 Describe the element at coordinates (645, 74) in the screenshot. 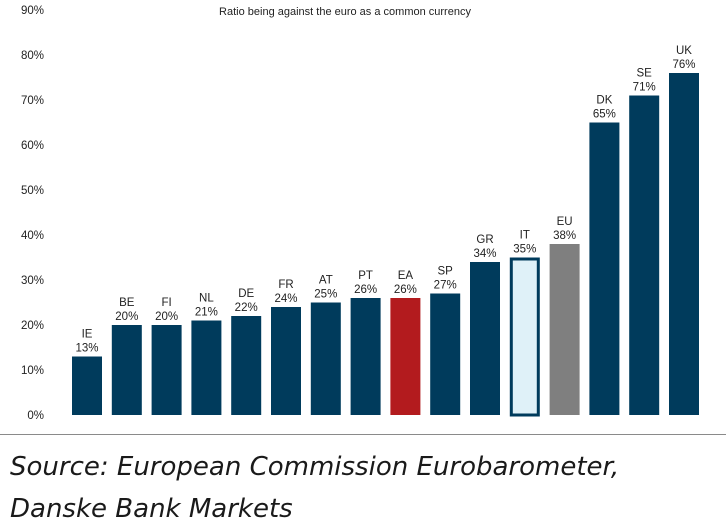

I see `category-label-se: SE` at that location.